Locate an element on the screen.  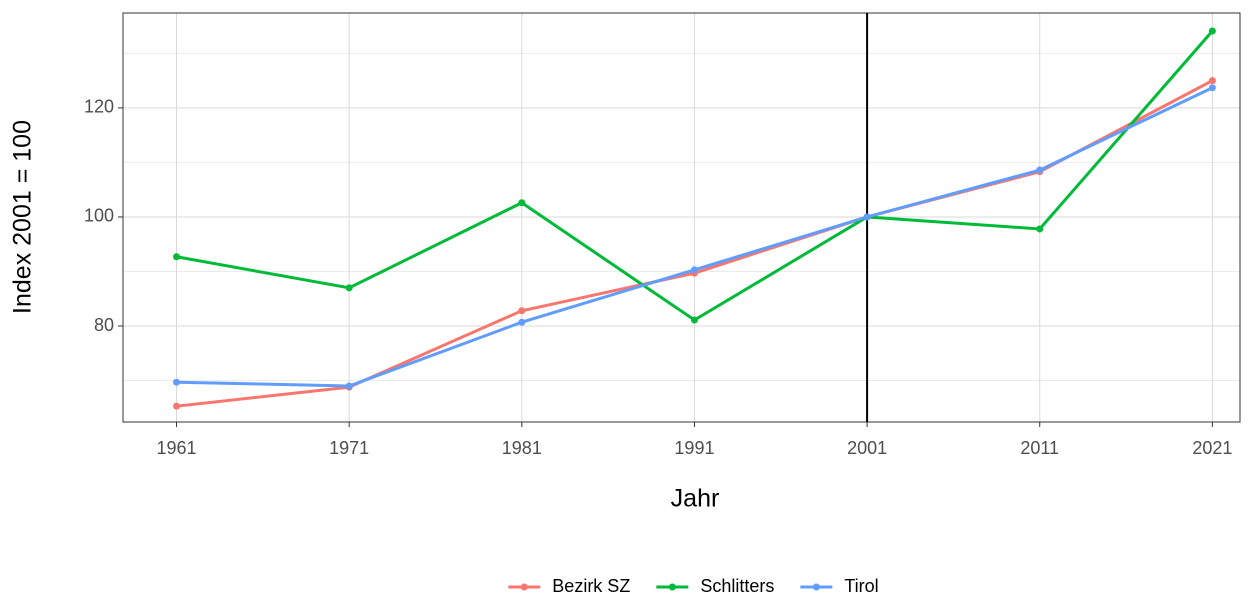
x-tick-label: 1961 is located at coordinates (176, 448).